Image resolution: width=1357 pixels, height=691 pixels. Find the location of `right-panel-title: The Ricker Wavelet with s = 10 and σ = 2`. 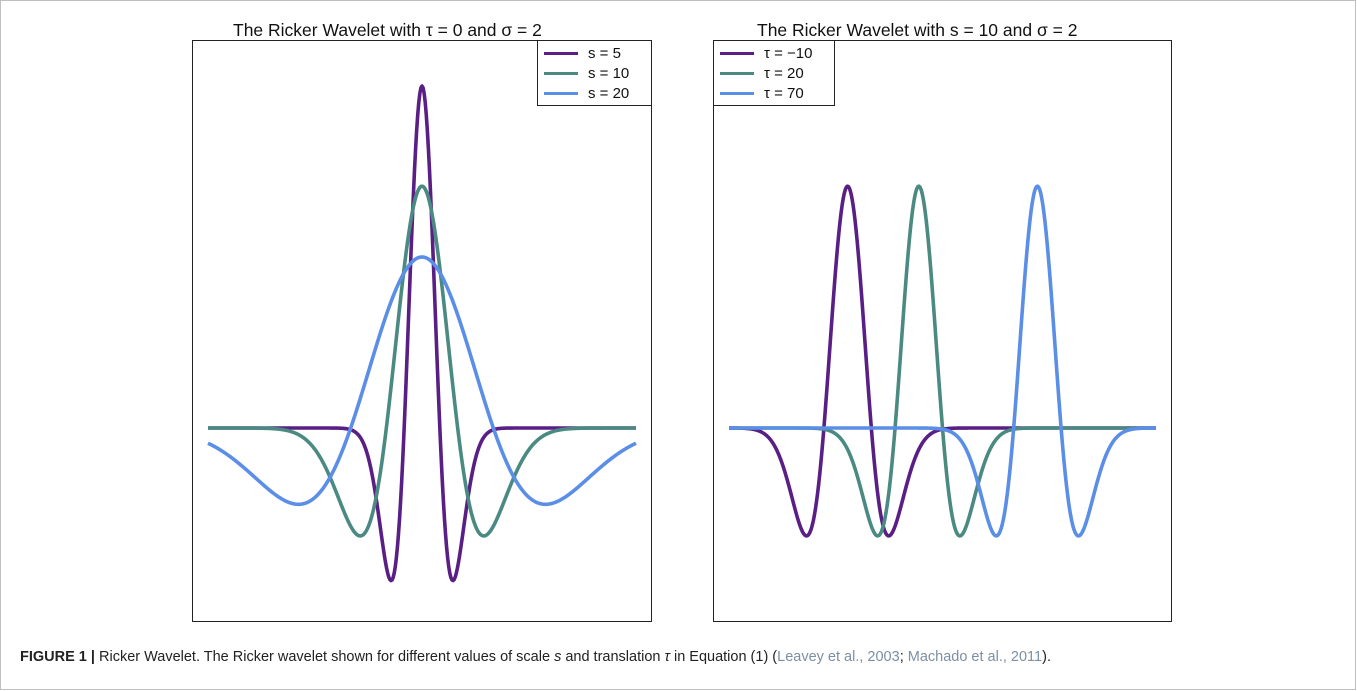

right-panel-title: The Ricker Wavelet with s = 10 and σ = 2 is located at coordinates (917, 30).